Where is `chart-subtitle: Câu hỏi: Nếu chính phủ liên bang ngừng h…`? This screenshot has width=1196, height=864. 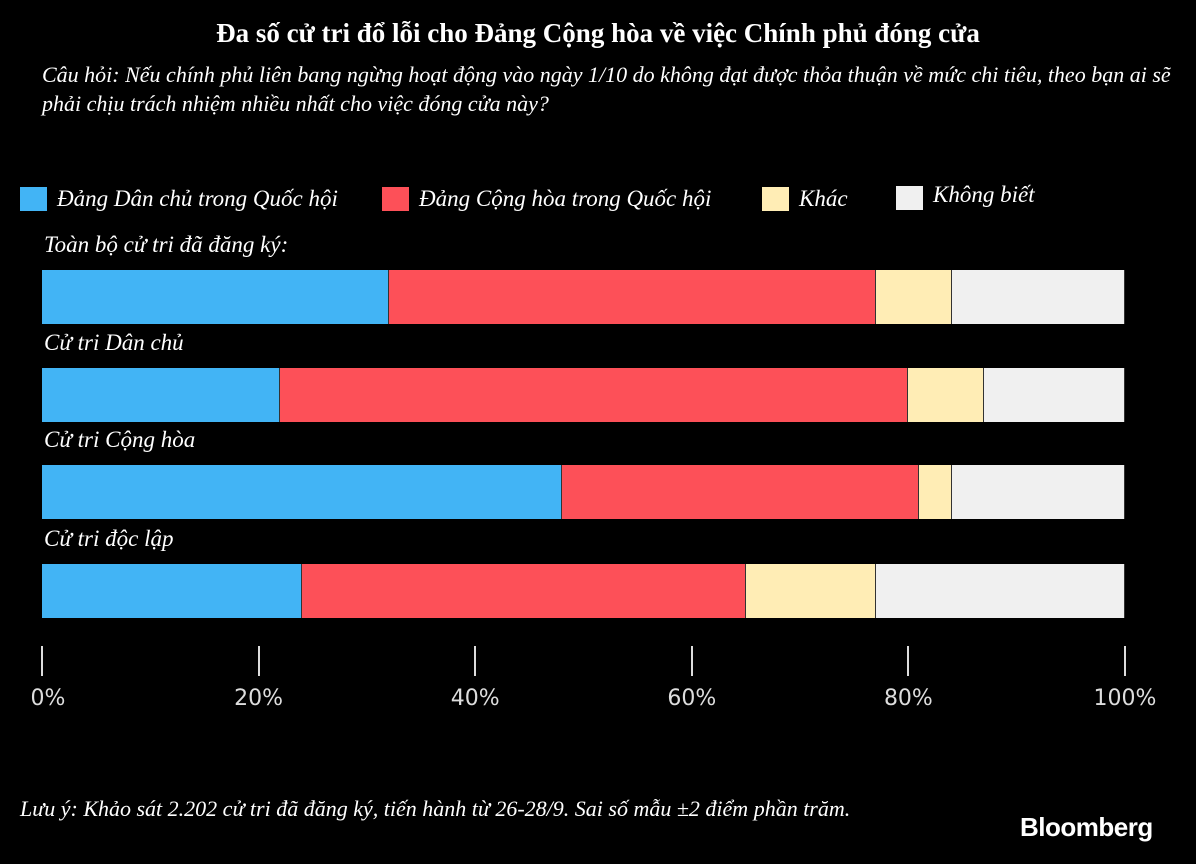
chart-subtitle: Câu hỏi: Nếu chính phủ liên bang ngừng h… is located at coordinates (606, 89).